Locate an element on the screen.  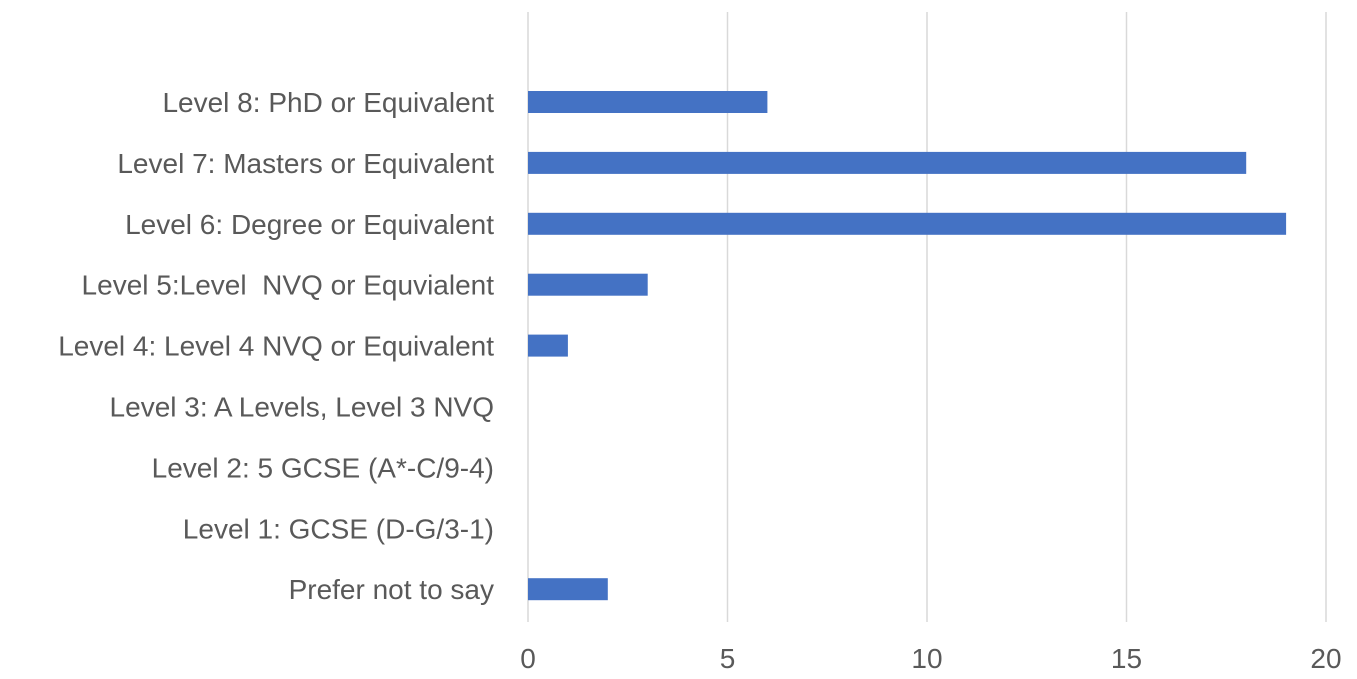
category-label: Level 2: 5 GCSE (A*-C/9-4) is located at coordinates (323, 467).